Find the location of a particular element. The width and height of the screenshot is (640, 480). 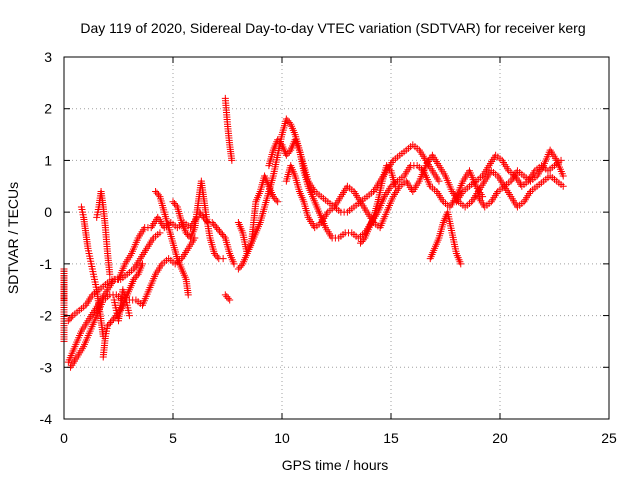

y-tick-label: 1 is located at coordinates (48, 160).